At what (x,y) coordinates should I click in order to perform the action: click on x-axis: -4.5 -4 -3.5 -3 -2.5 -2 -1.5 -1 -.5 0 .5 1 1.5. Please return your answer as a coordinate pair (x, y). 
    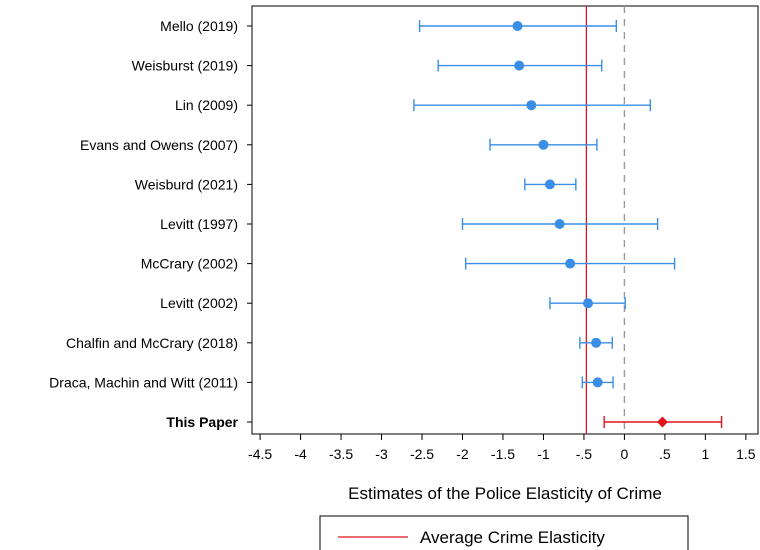
    Looking at the image, I should click on (502, 448).